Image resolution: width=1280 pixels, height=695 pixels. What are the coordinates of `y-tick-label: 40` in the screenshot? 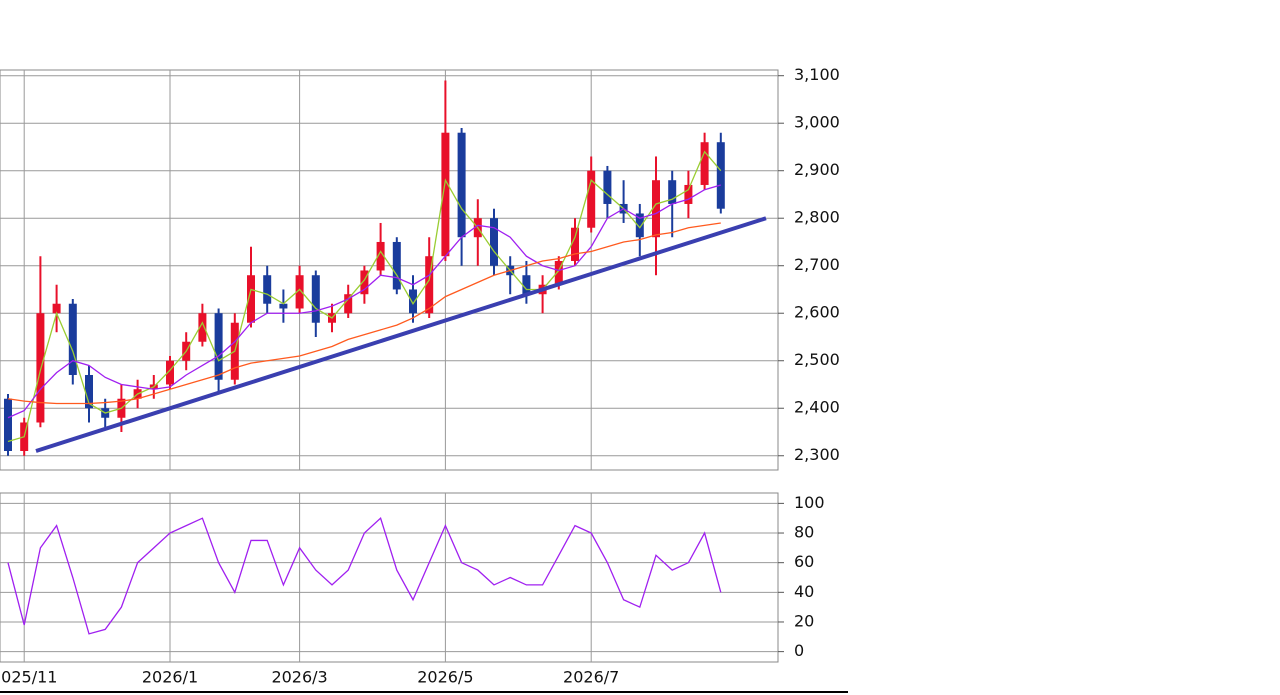 It's located at (804, 591).